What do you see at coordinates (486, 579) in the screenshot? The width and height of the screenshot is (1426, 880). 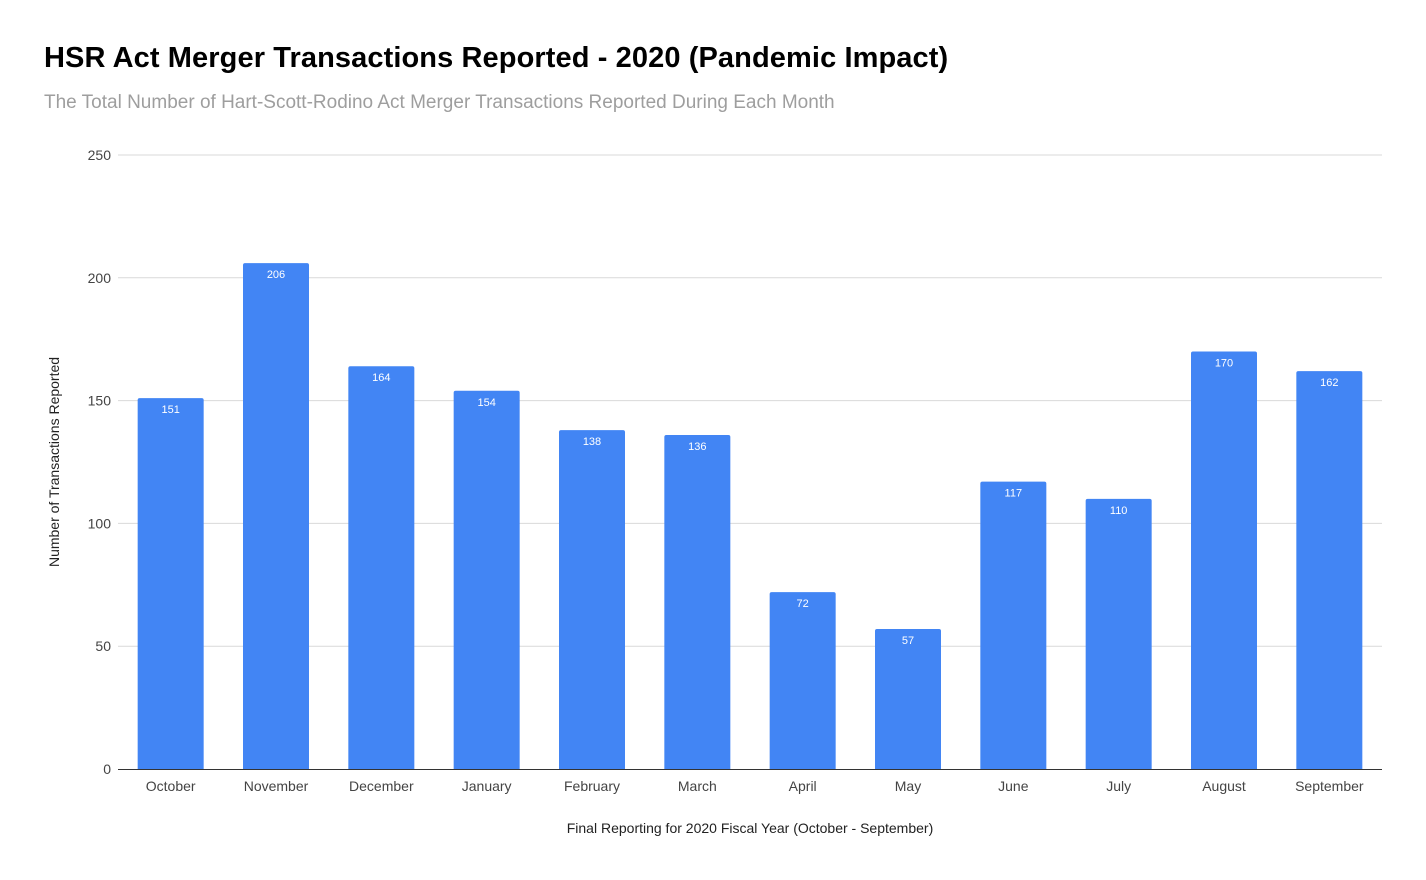 I see `bar-january` at bounding box center [486, 579].